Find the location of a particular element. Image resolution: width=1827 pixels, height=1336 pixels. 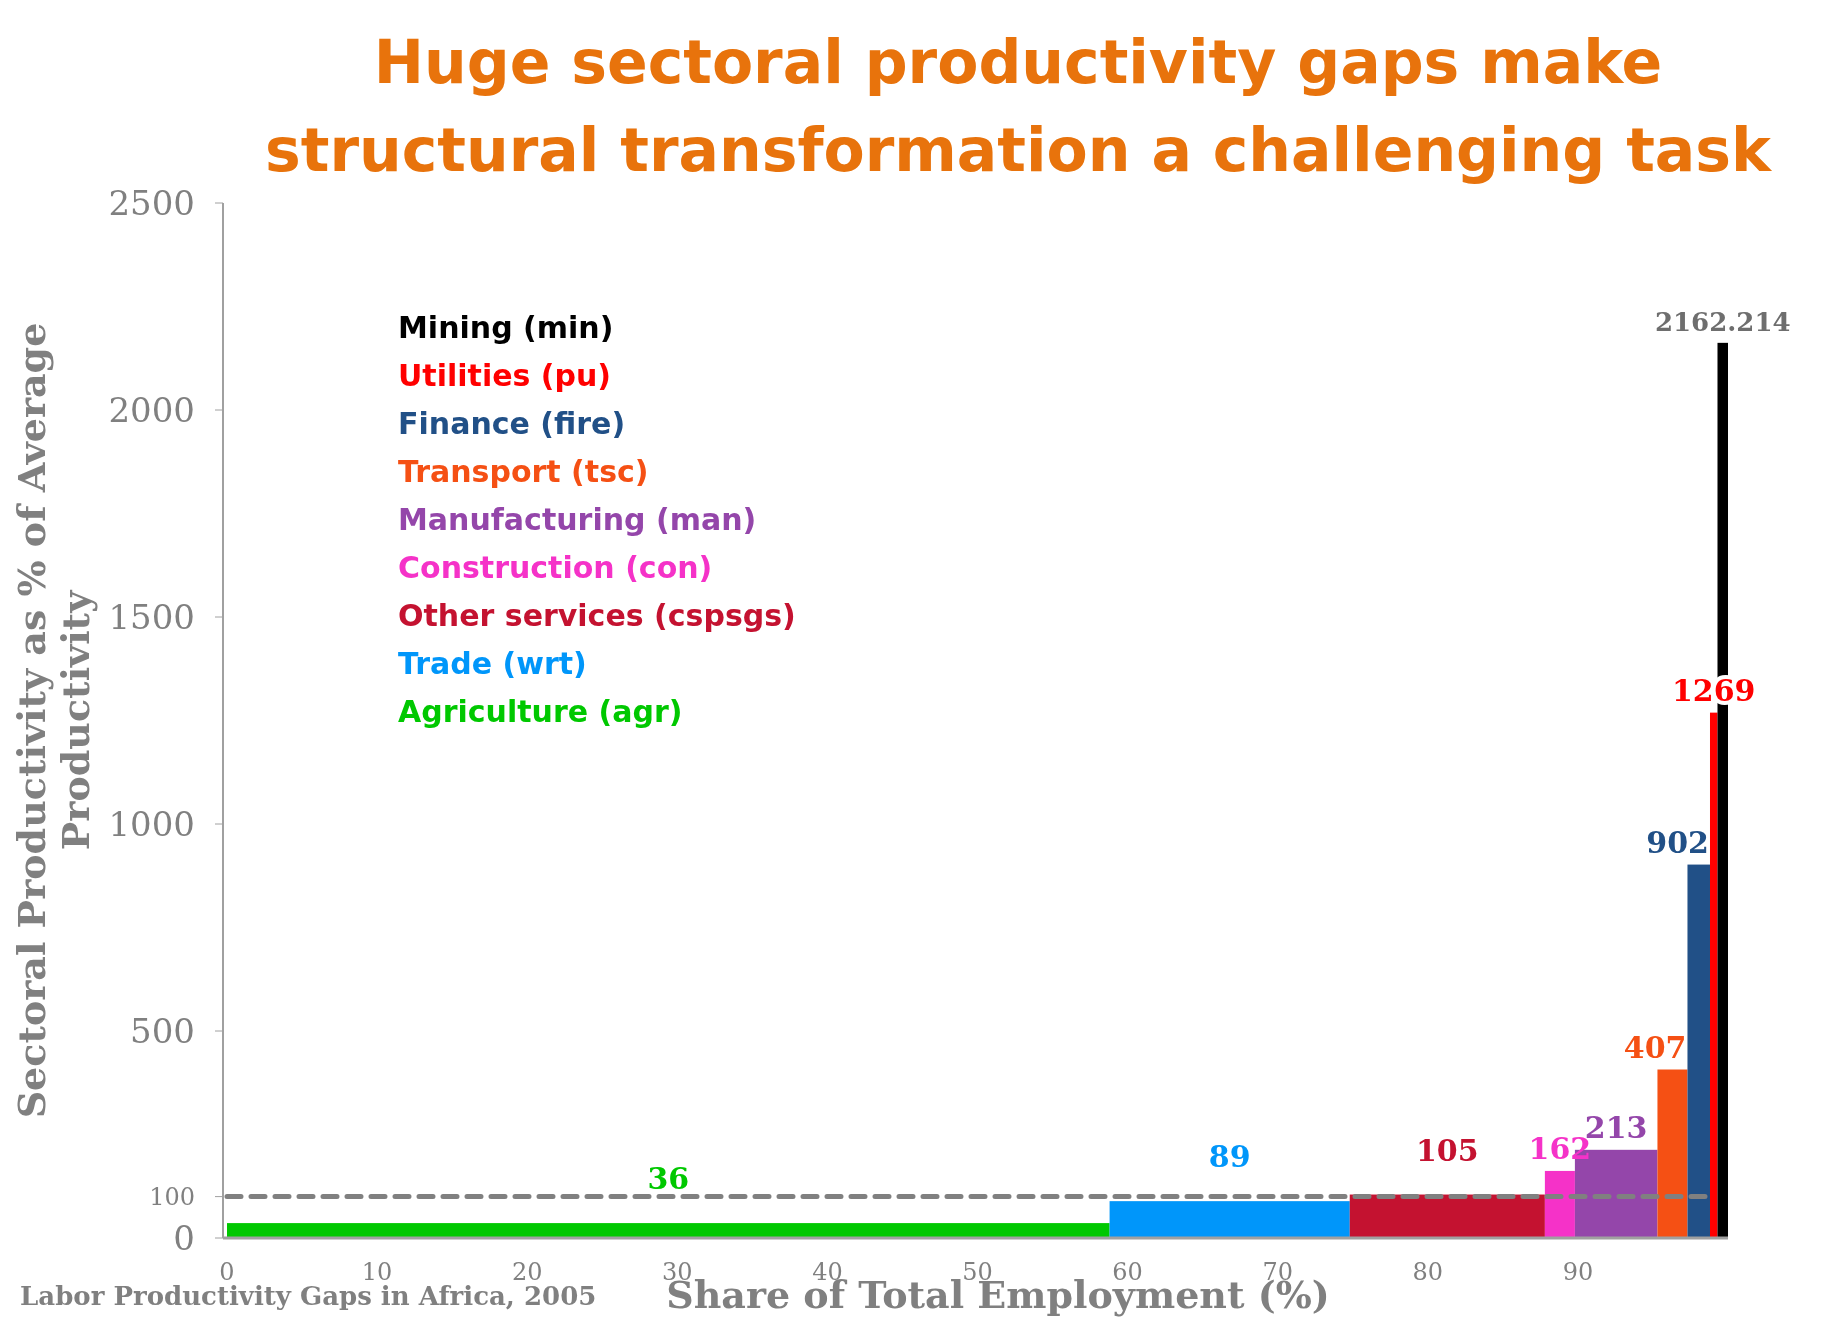

y-tick-label: 2000 is located at coordinates (151, 409).